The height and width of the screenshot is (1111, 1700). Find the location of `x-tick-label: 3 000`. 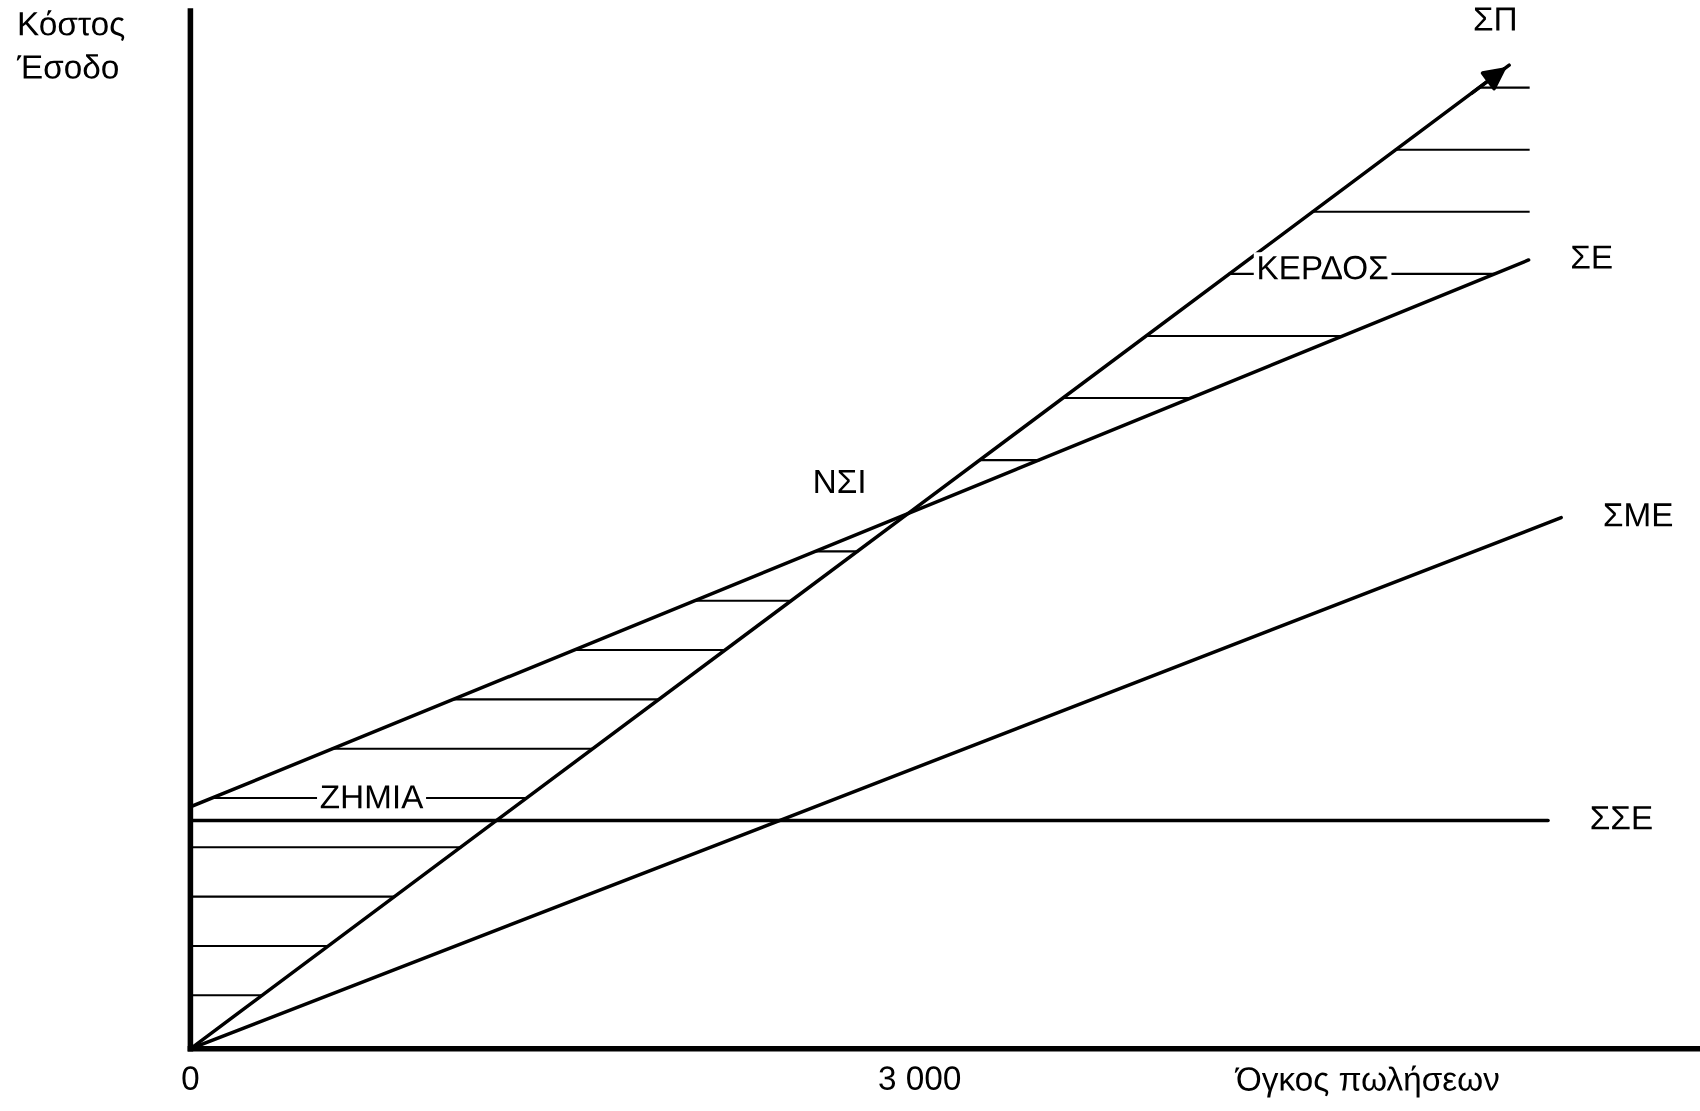

x-tick-label: 3 000 is located at coordinates (920, 1078).